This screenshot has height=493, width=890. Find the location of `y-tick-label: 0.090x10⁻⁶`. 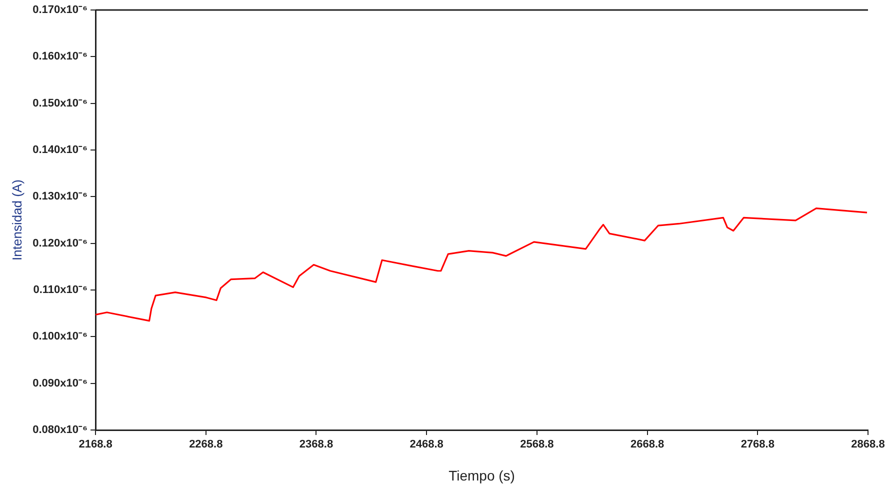

y-tick-label: 0.090x10⁻⁶ is located at coordinates (60, 383).